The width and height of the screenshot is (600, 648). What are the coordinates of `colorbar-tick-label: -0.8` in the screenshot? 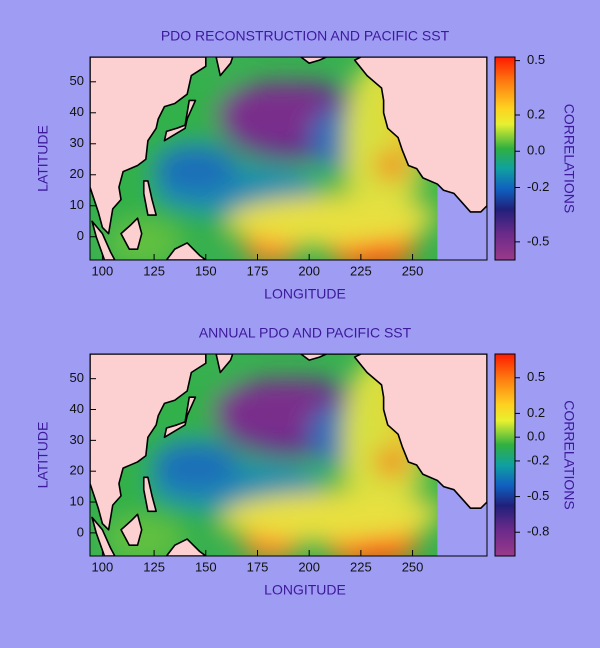 It's located at (538, 531).